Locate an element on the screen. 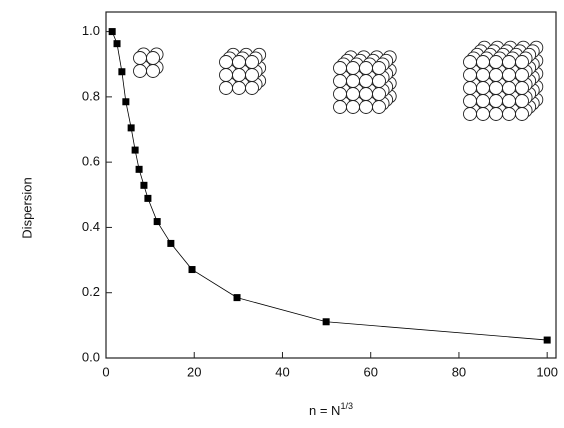 This screenshot has width=564, height=428. x-axis-label-superscript: 1/3 is located at coordinates (346, 406).